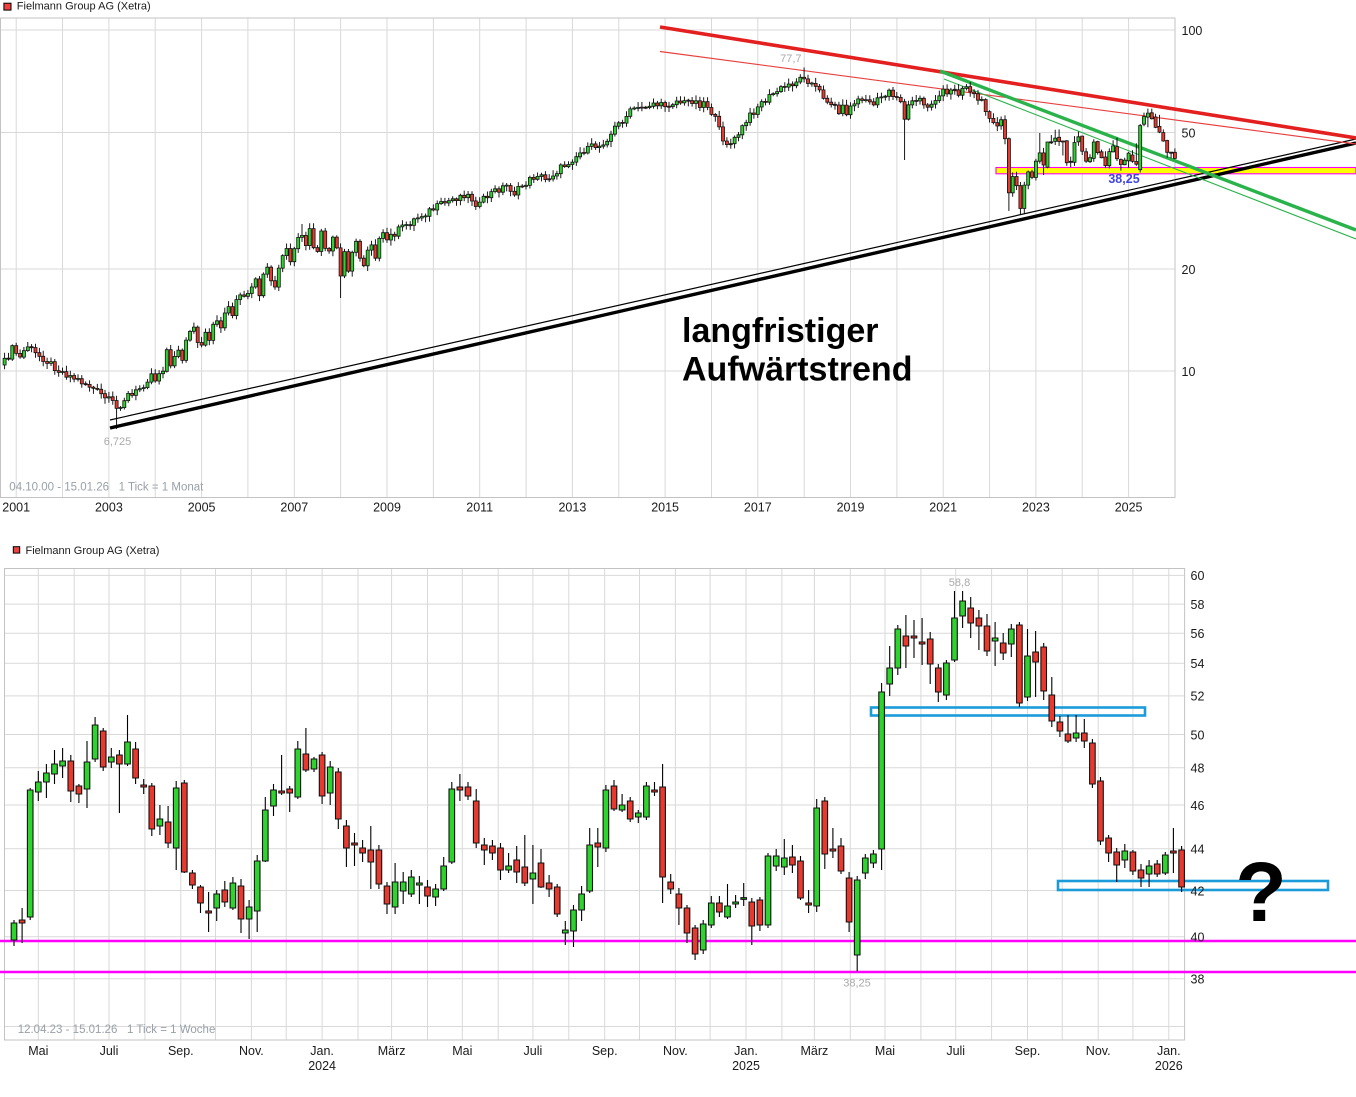 The width and height of the screenshot is (1356, 1097). What do you see at coordinates (959, 583) in the screenshot?
I see `svg-text: 58,8` at bounding box center [959, 583].